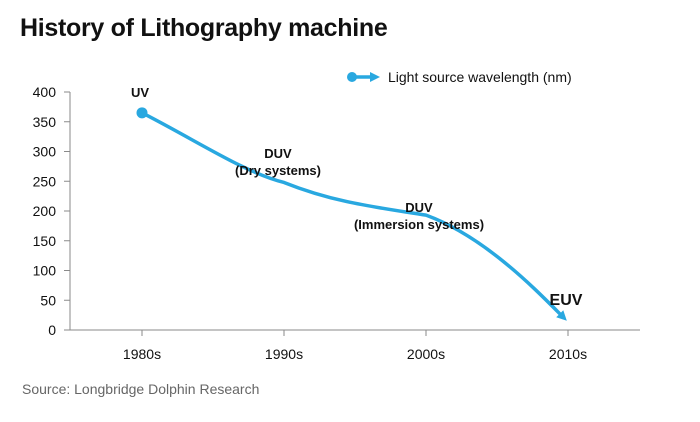 The height and width of the screenshot is (422, 700). Describe the element at coordinates (142, 113) in the screenshot. I see `data-point` at that location.